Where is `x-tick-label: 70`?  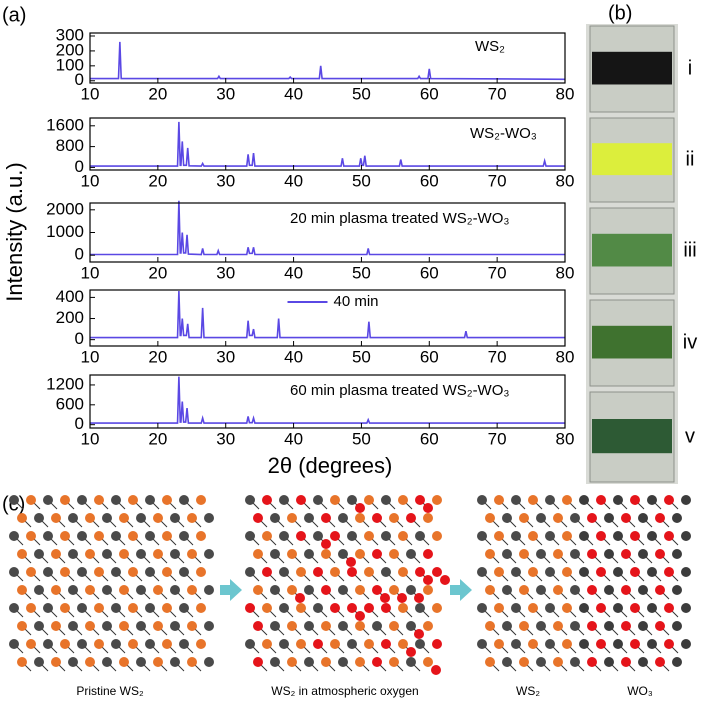 x-tick-label: 70 is located at coordinates (497, 93).